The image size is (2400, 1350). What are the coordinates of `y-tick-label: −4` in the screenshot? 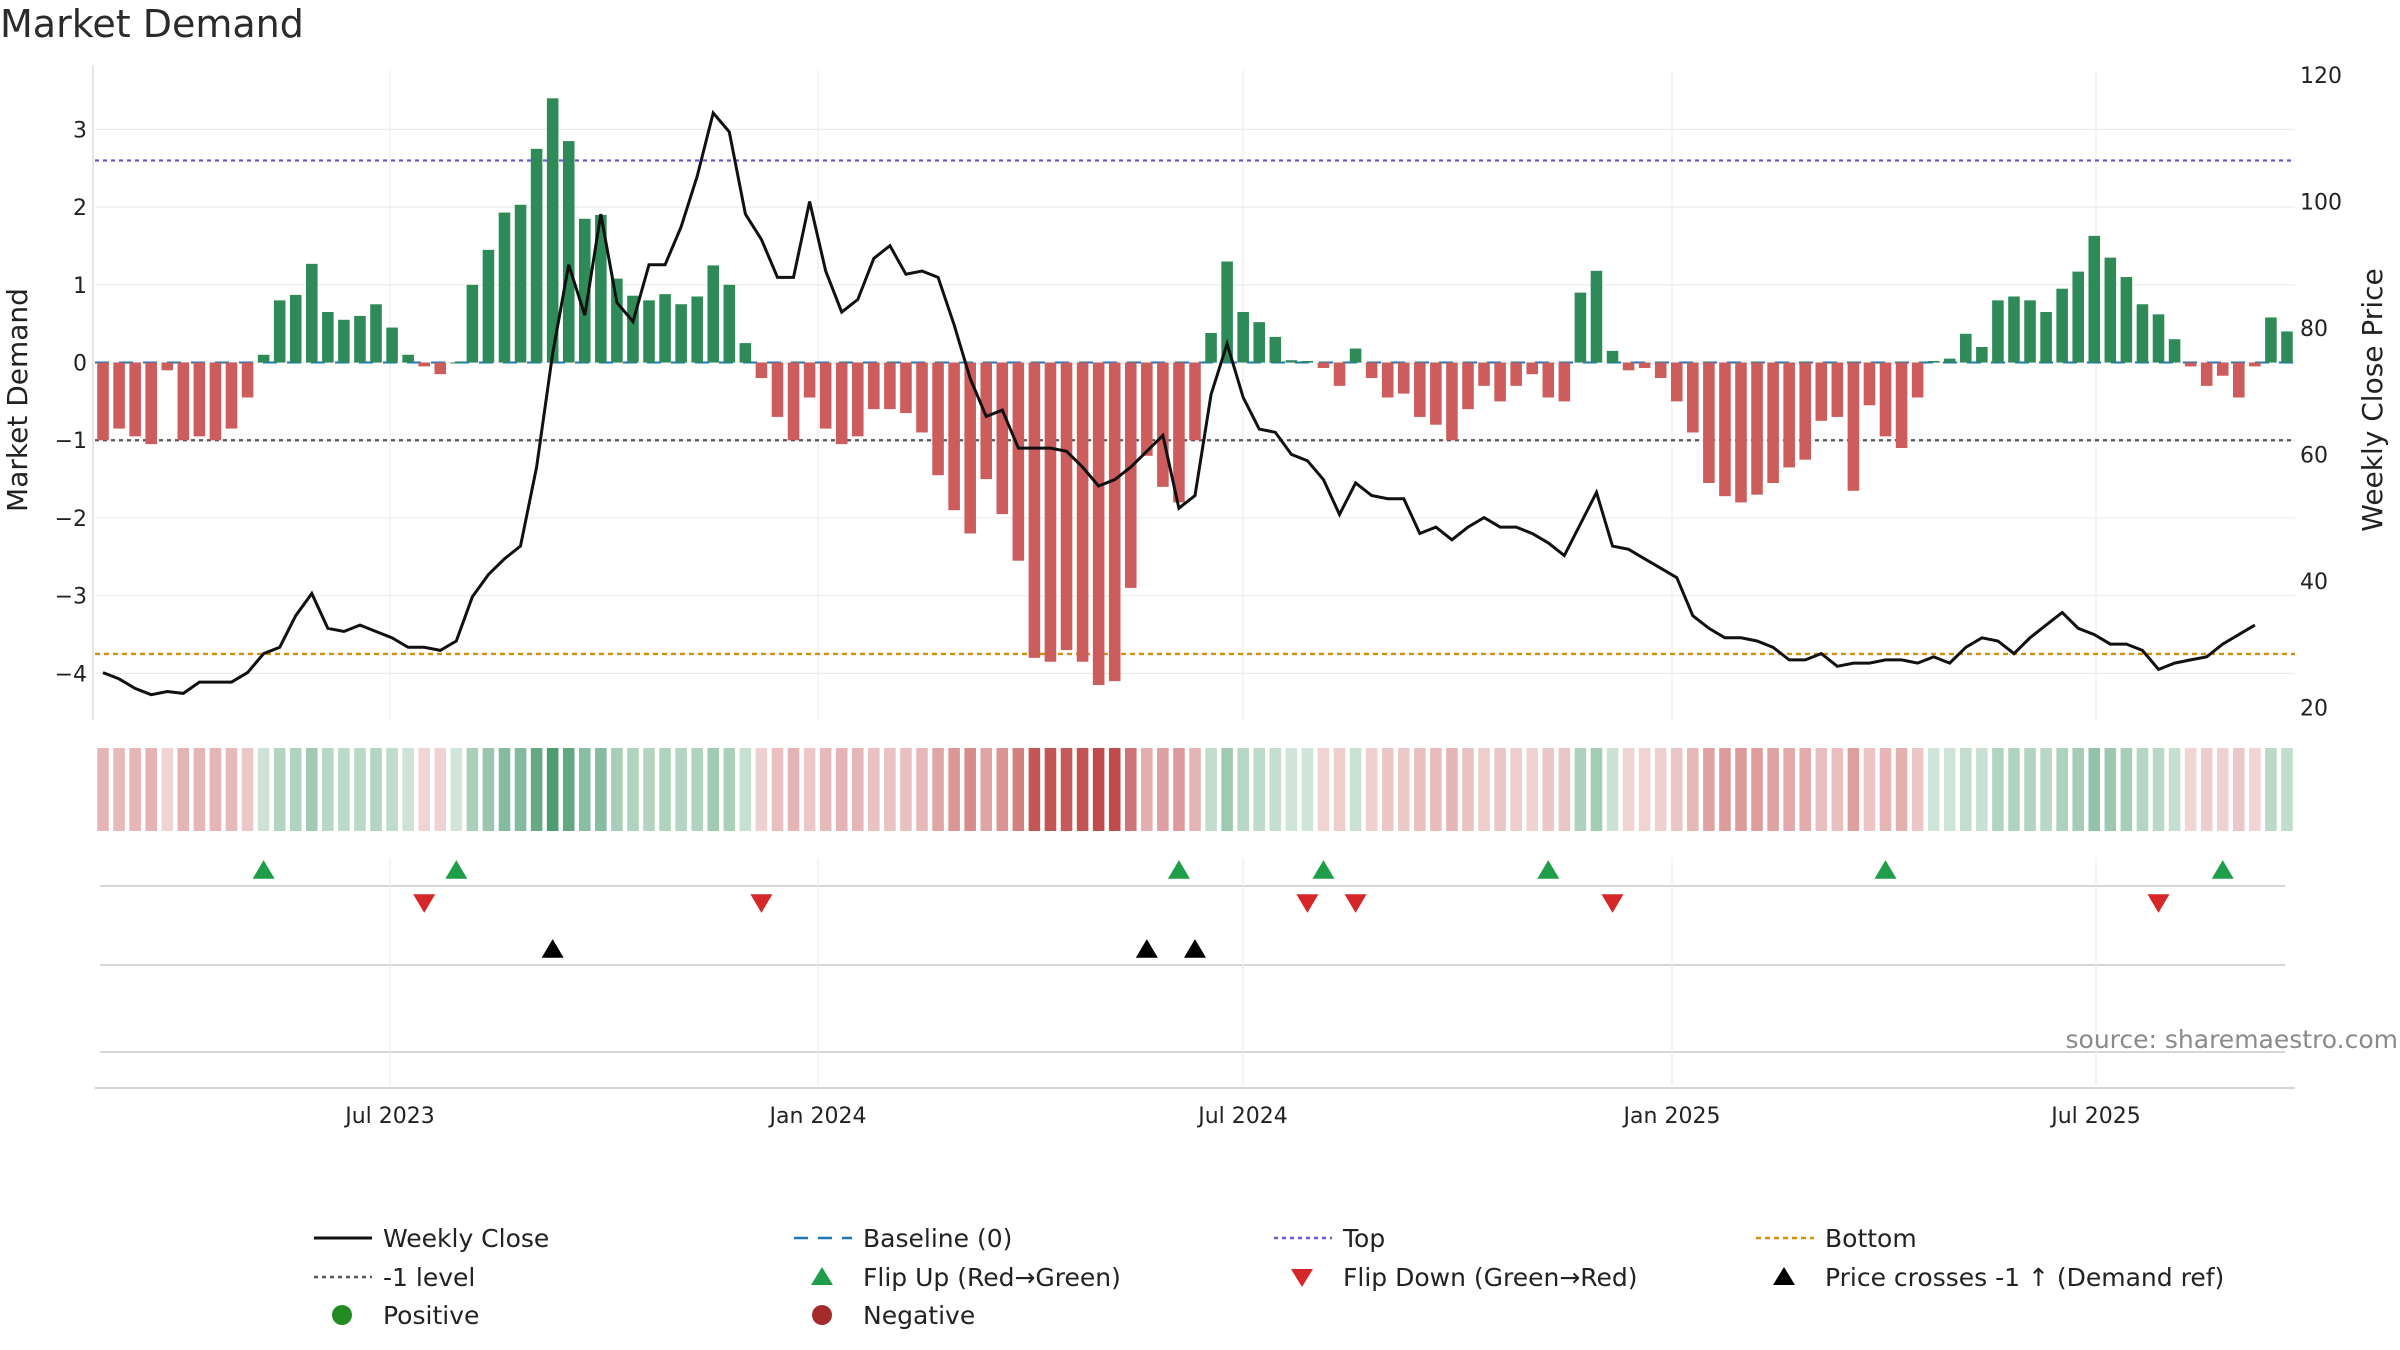 It's located at (71, 674).